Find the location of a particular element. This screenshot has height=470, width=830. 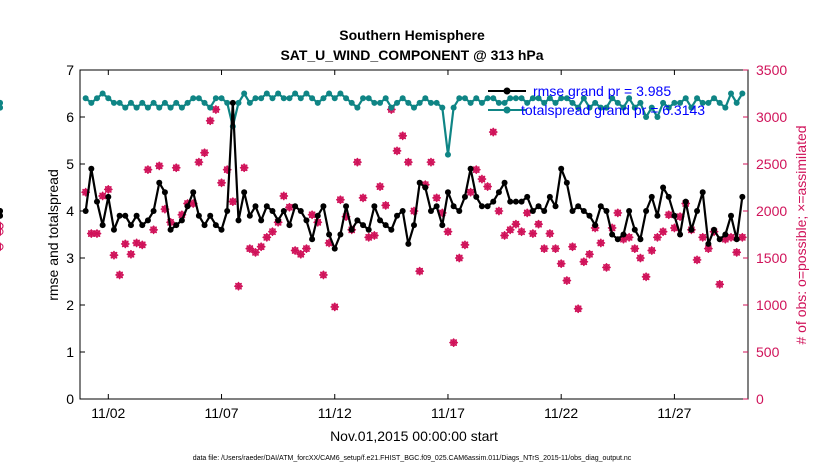

y-tick-label-right: 1500 is located at coordinates (771, 258).